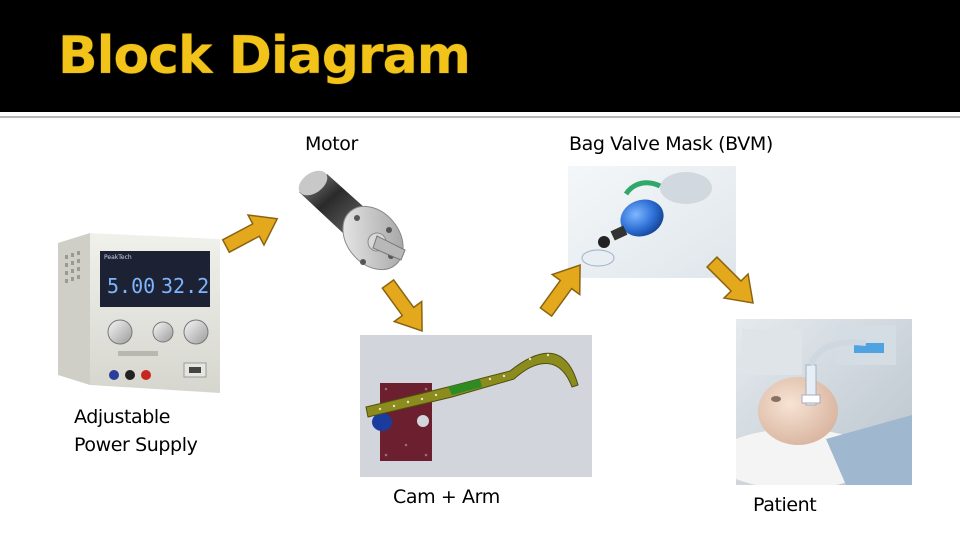 The image size is (960, 540). What do you see at coordinates (136, 445) in the screenshot?
I see `power-supply-label-line-2: Power Supply` at bounding box center [136, 445].